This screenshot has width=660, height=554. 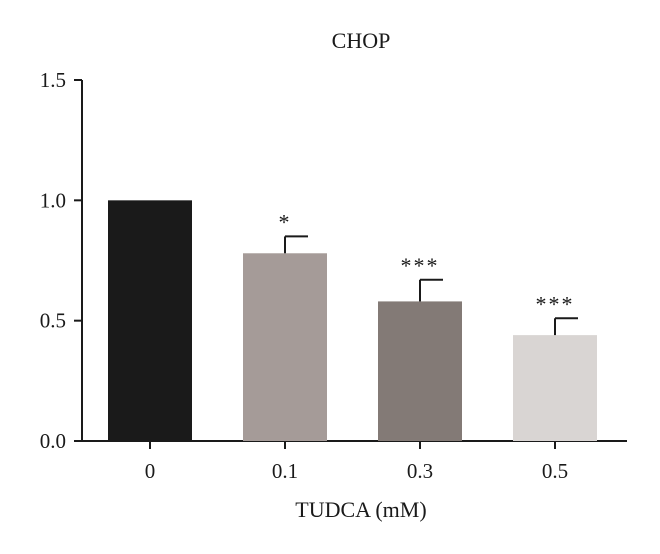 What do you see at coordinates (285, 221) in the screenshot?
I see `significance-marker: *` at bounding box center [285, 221].